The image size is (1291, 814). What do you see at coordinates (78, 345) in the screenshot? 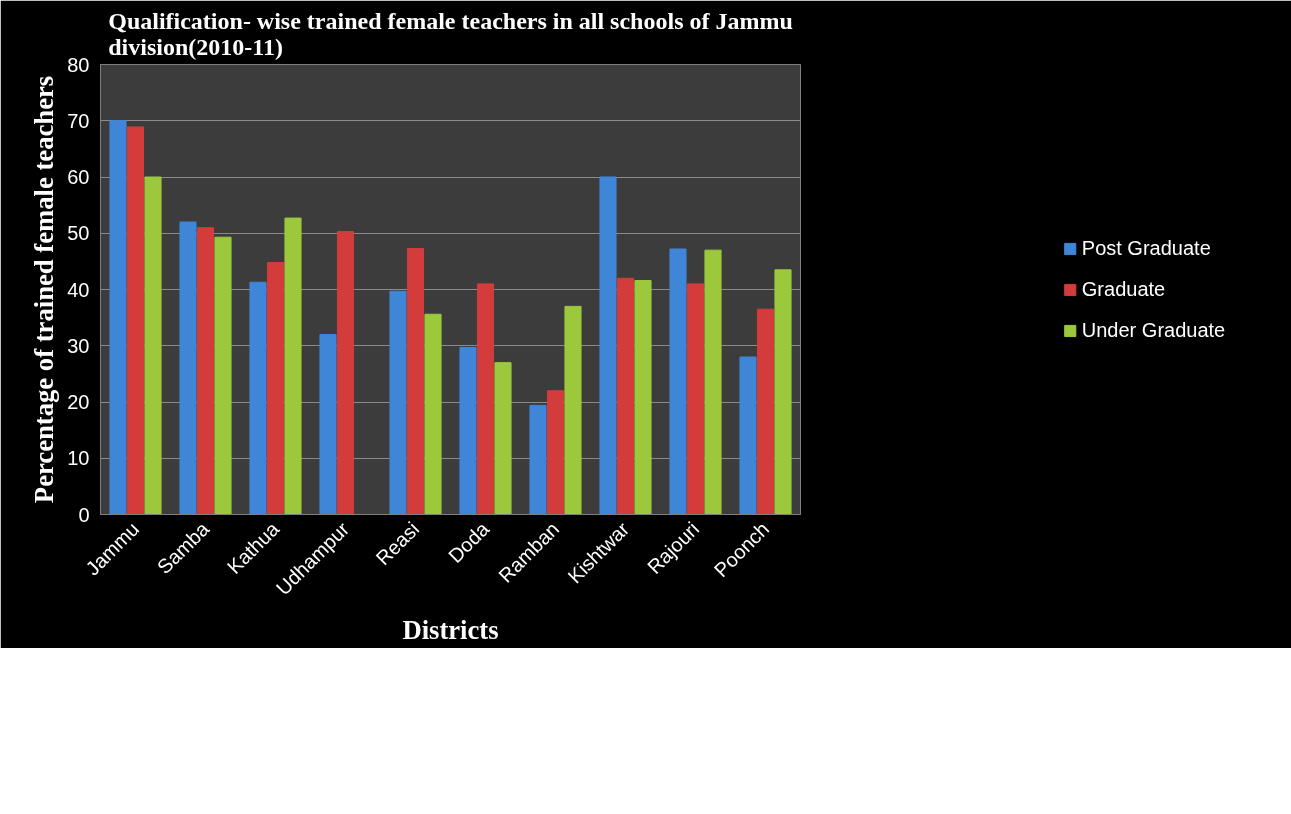
I see `y-tick-label: 30` at bounding box center [78, 345].